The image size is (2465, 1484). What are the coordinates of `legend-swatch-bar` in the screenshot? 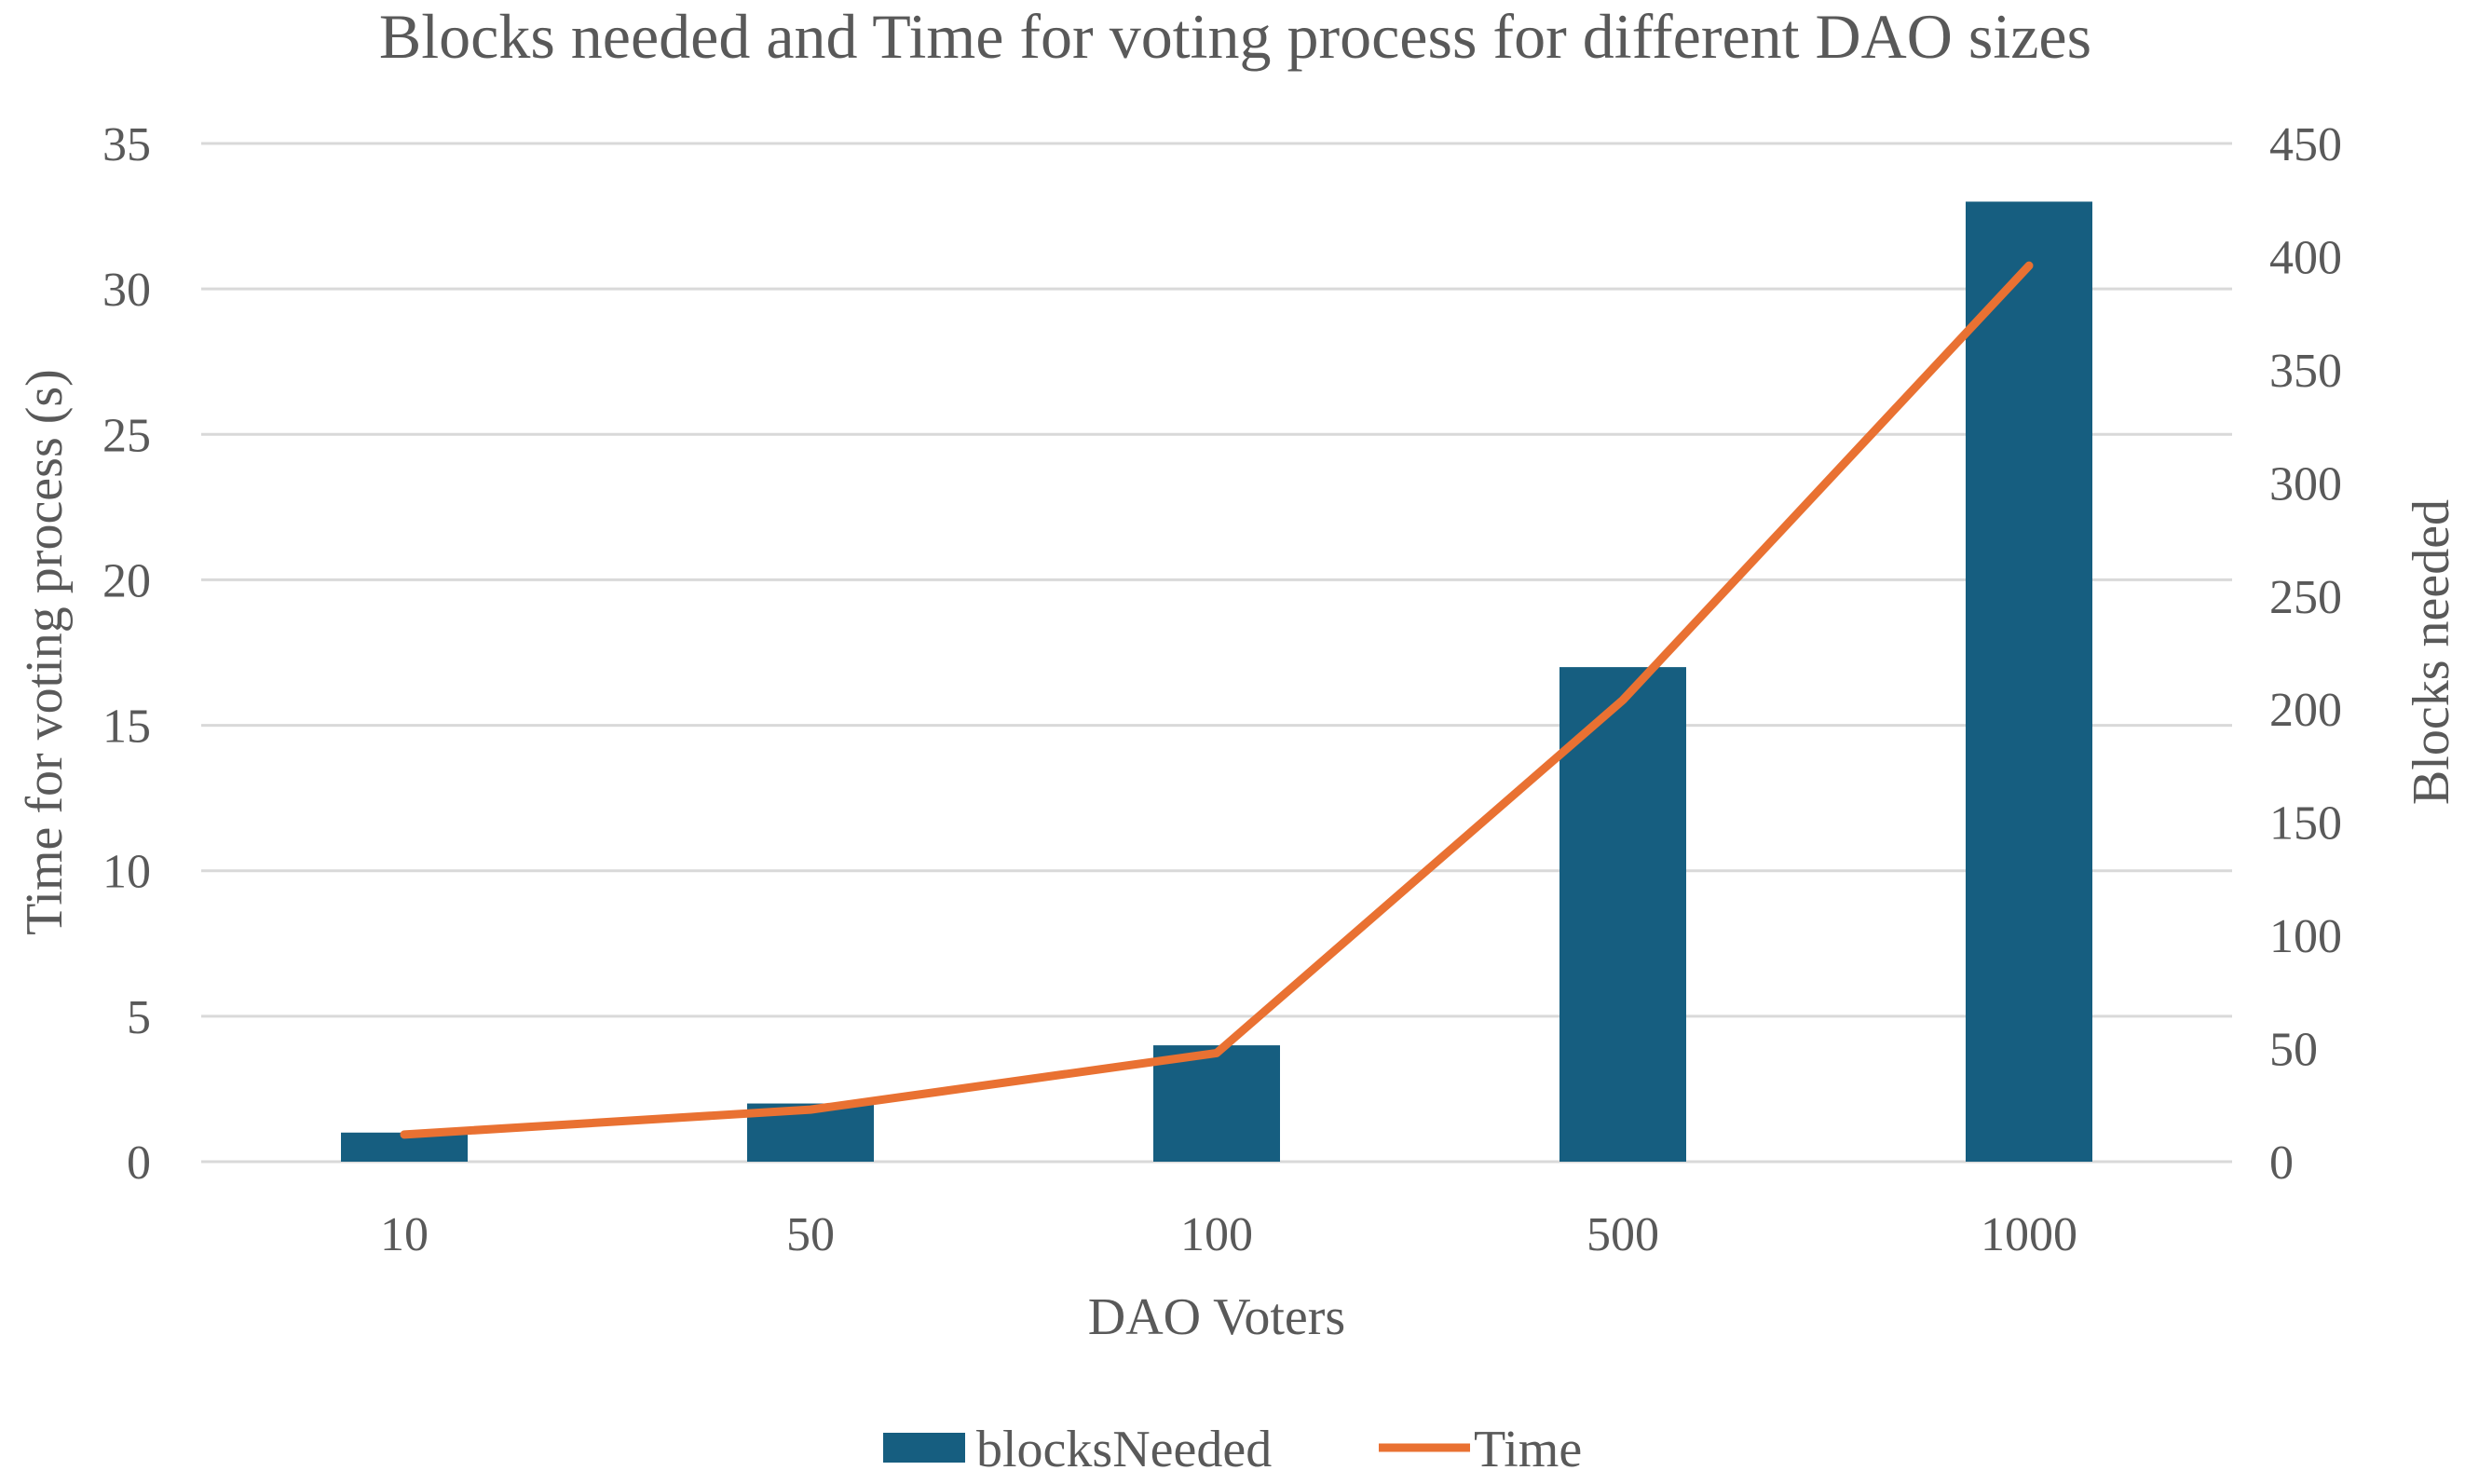 It's located at (924, 1448).